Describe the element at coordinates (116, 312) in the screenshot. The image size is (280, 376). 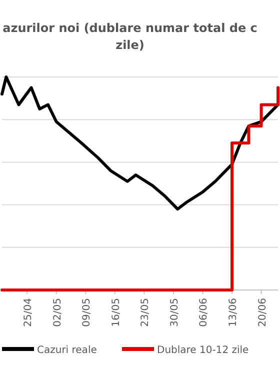
I see `x-tick-label: 16/05` at that location.